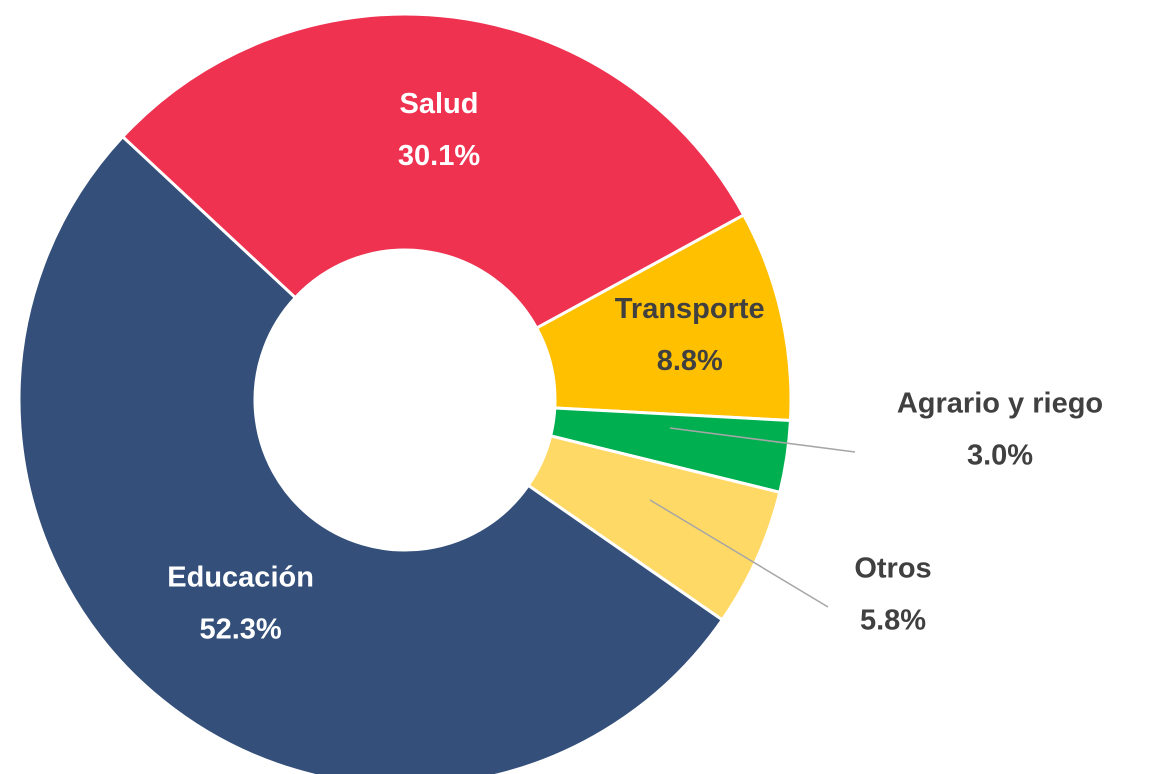  Describe the element at coordinates (1000, 404) in the screenshot. I see `slice-label: Agrario y riego` at that location.